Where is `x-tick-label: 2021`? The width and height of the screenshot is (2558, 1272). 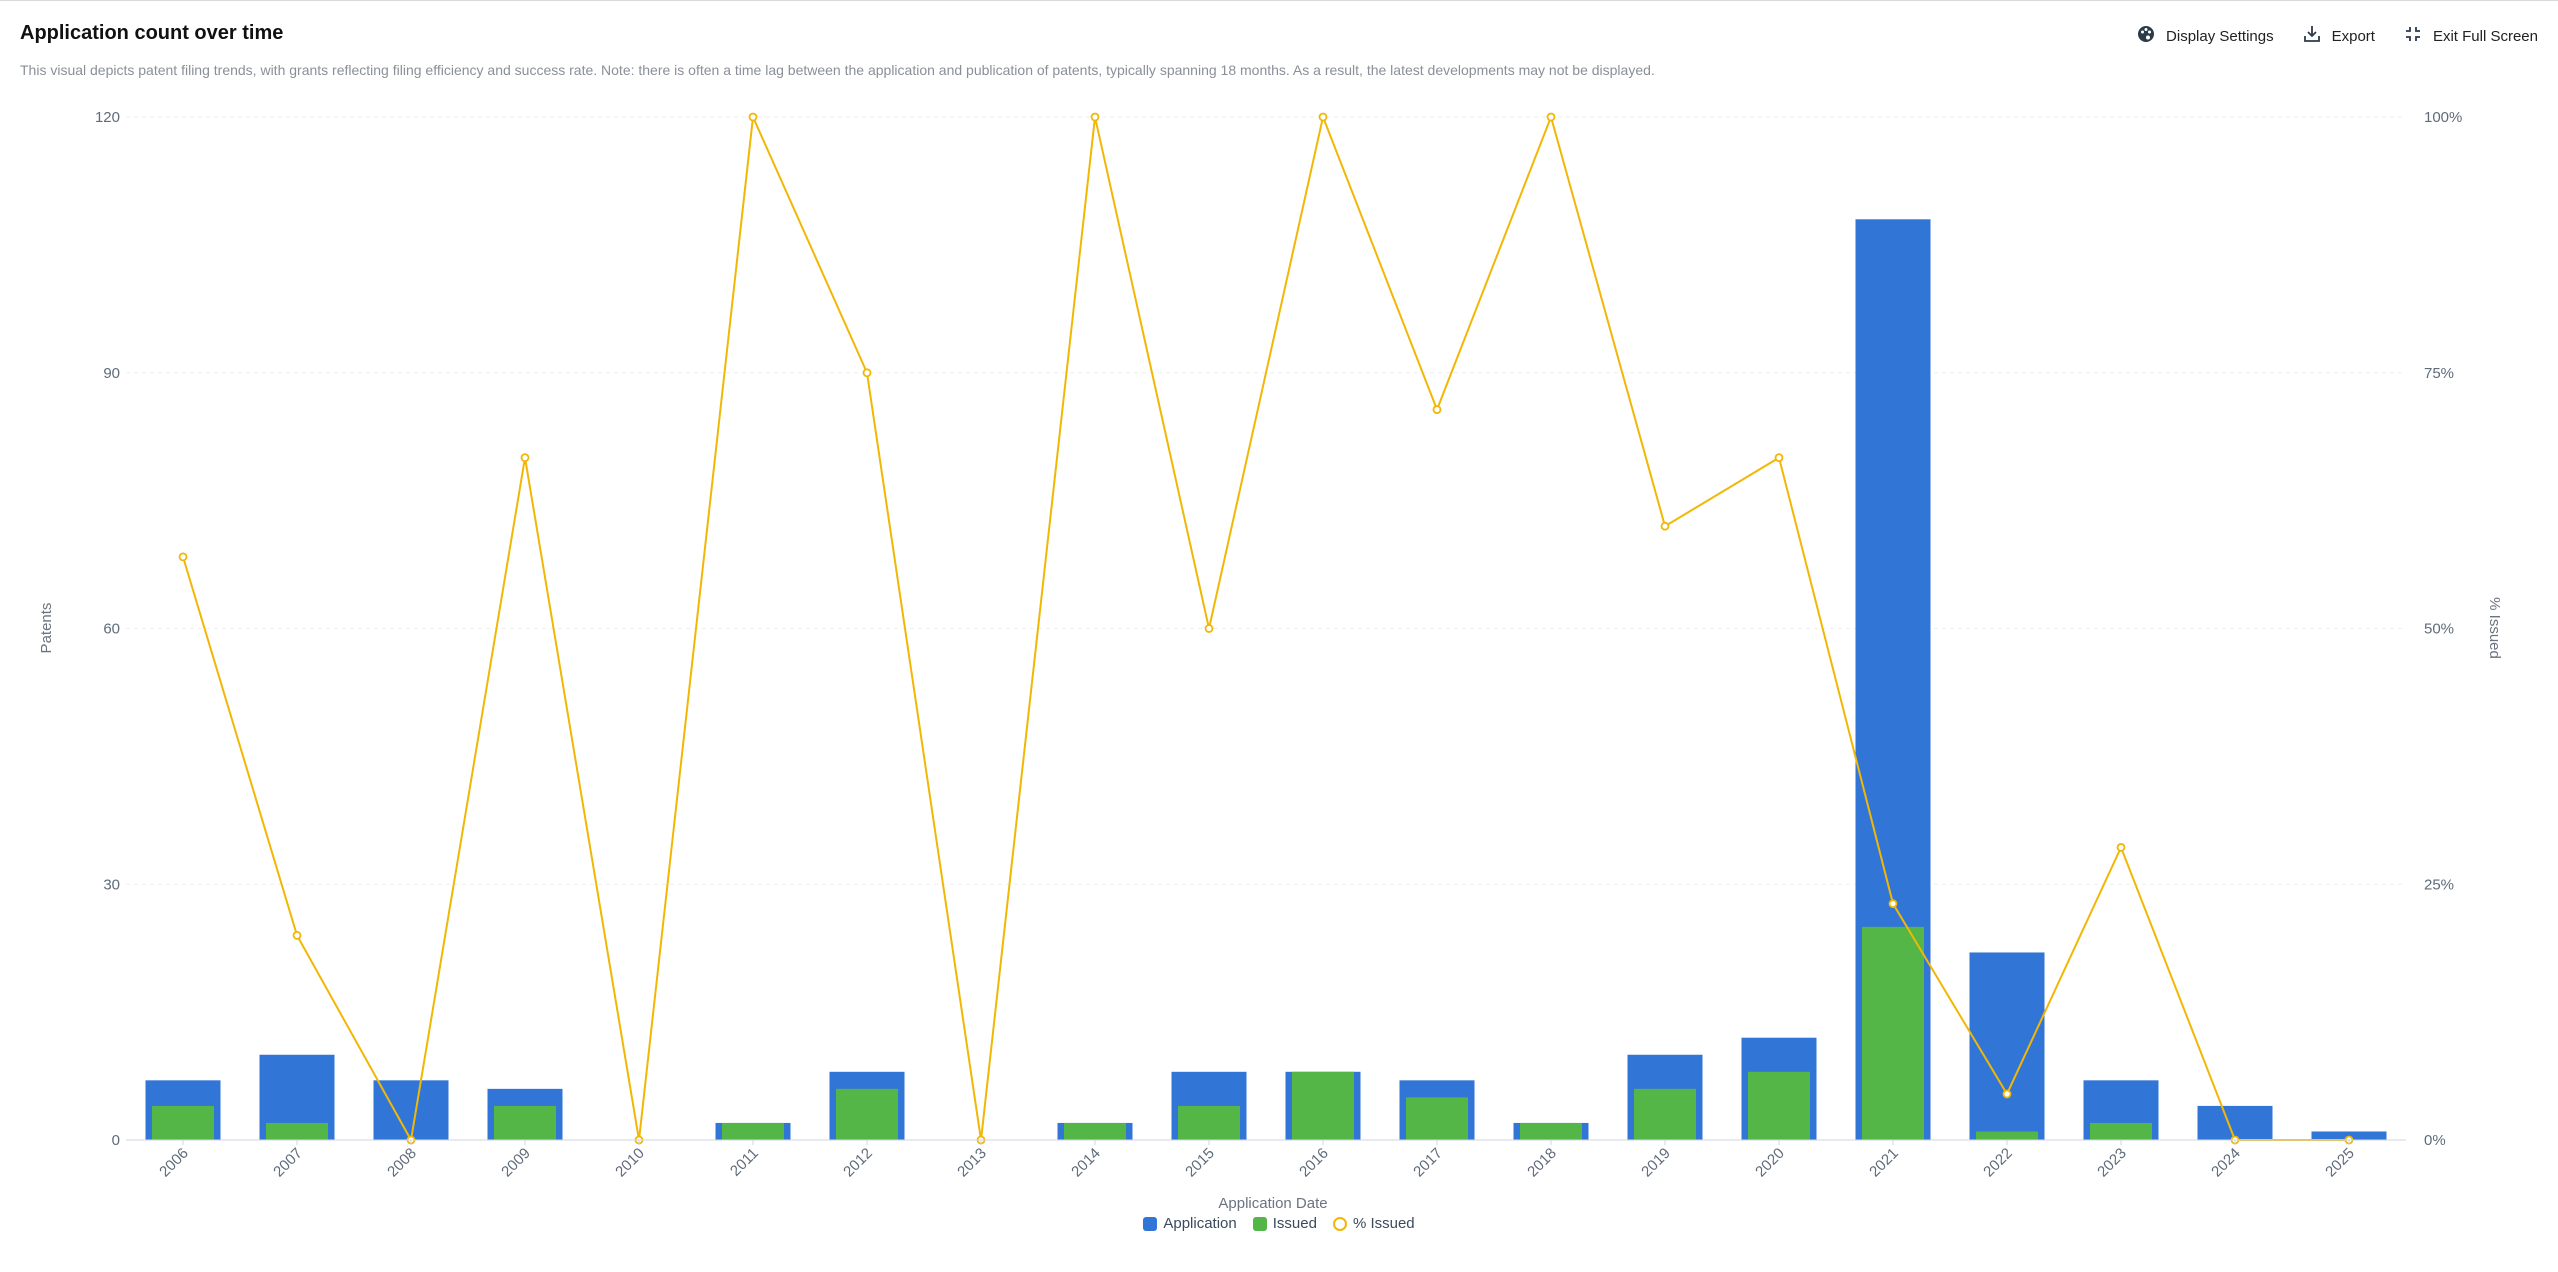 x-tick-label: 2021 is located at coordinates (1884, 1163).